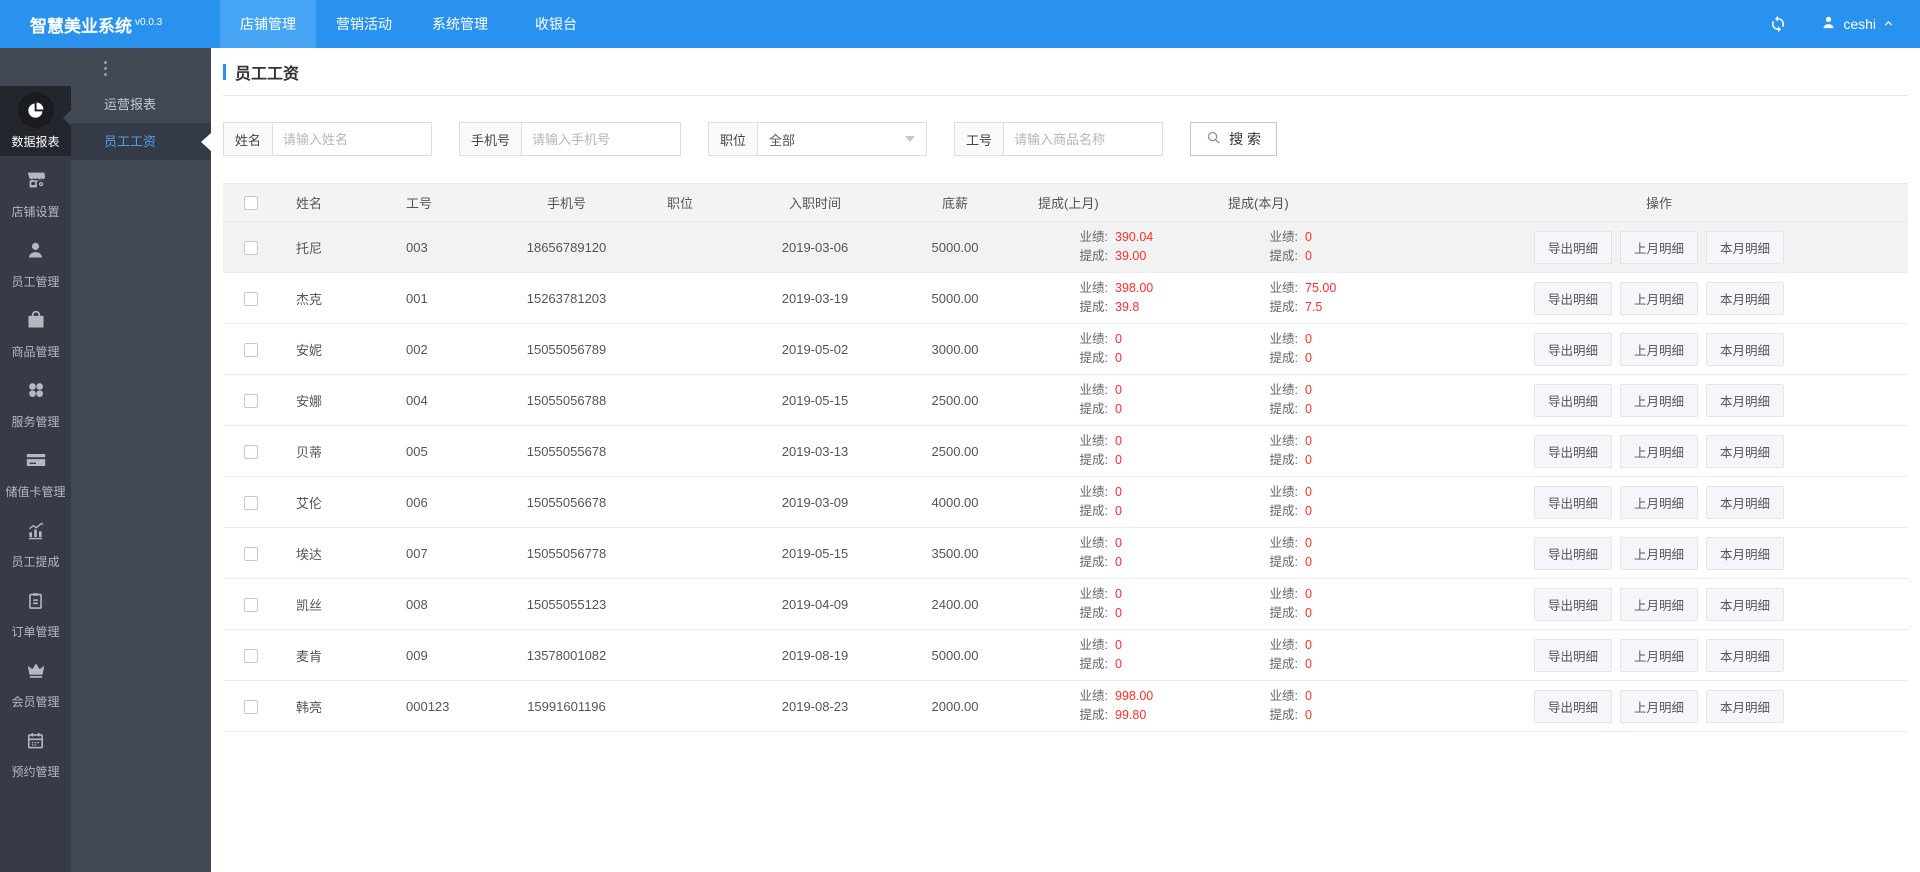  I want to click on top-tab-system: 系统管理, so click(460, 24).